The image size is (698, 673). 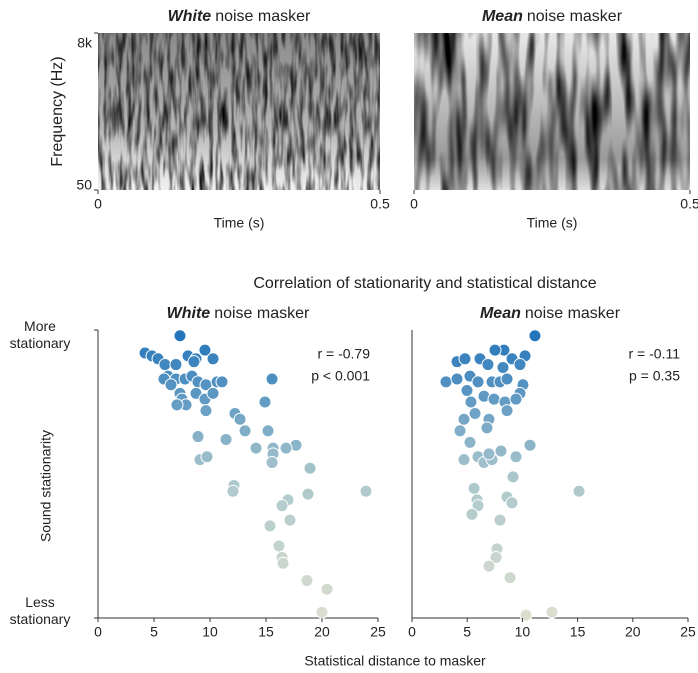 I want to click on x-tick-label: 25, so click(x=688, y=632).